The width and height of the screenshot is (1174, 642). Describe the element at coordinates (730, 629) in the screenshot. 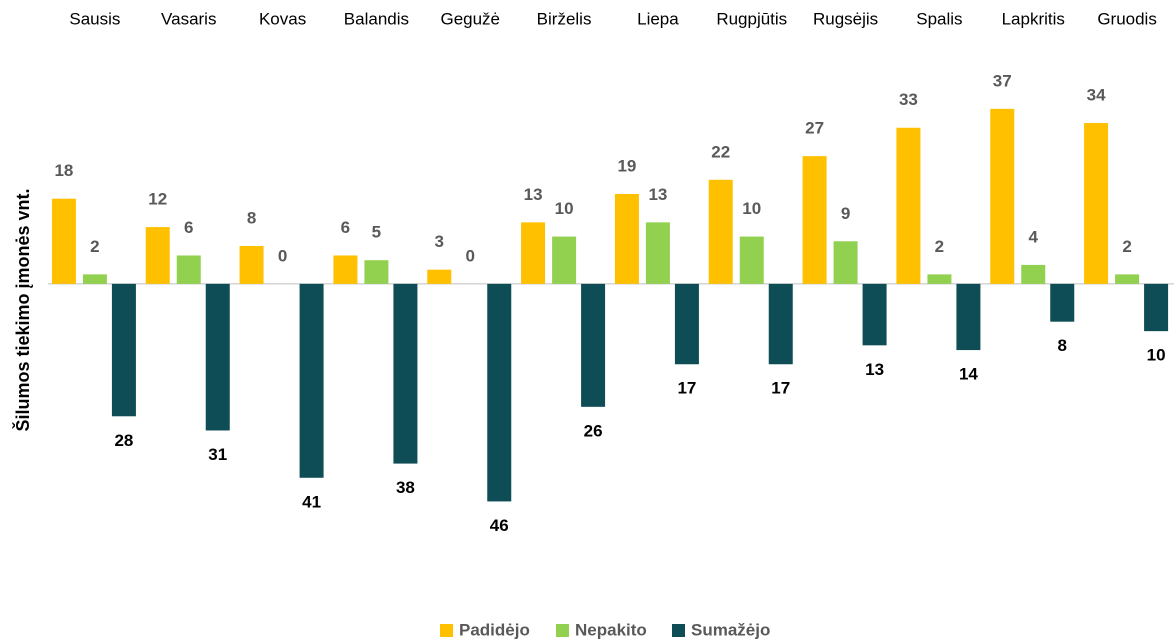

I see `legend-label: Sumažėjo` at that location.